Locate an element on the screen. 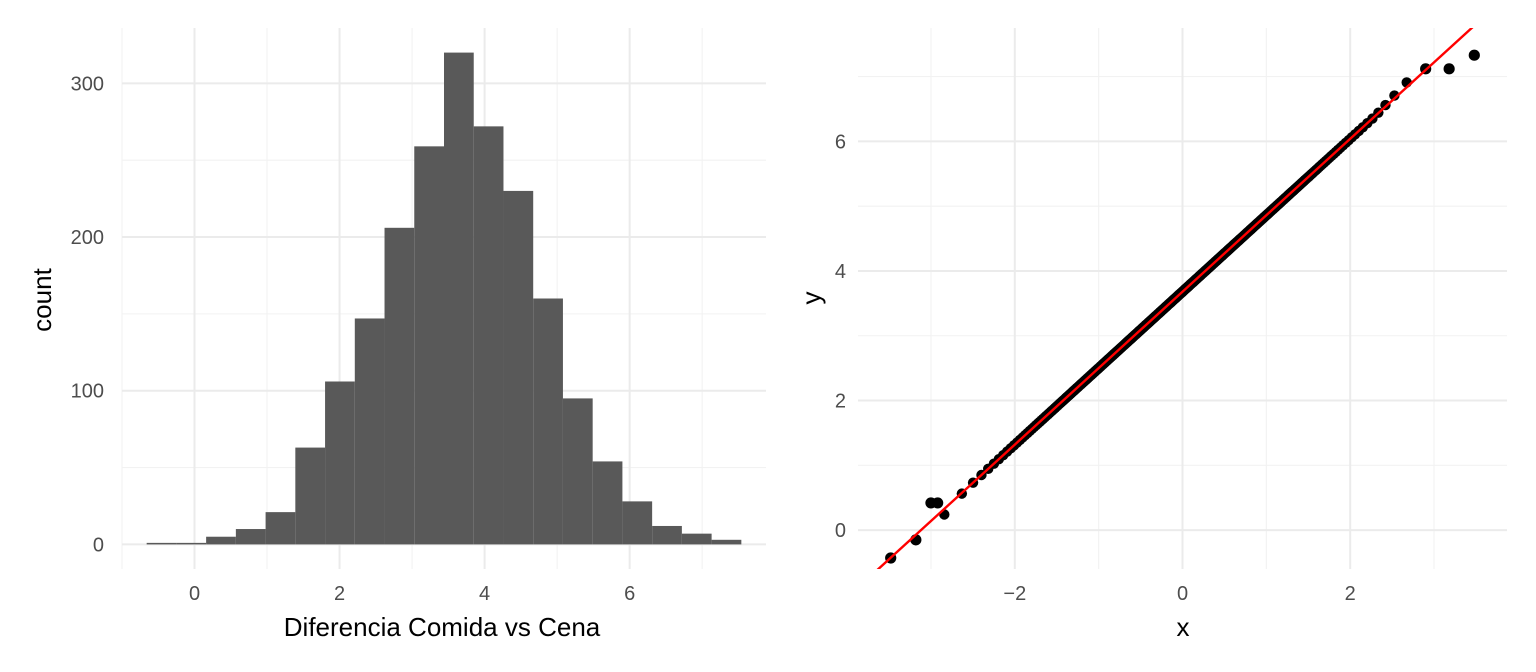 This screenshot has height=672, width=1536. qq-y-axis-title: y is located at coordinates (811, 298).